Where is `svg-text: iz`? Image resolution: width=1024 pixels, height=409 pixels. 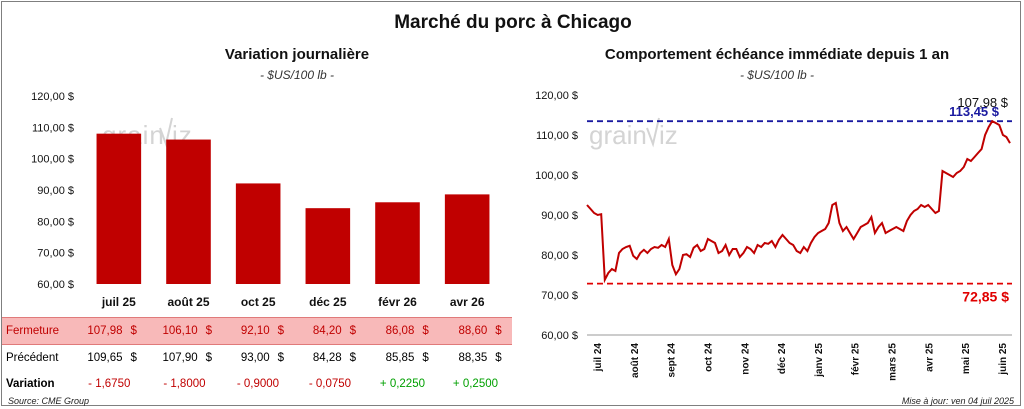
svg-text: iz is located at coordinates (668, 135).